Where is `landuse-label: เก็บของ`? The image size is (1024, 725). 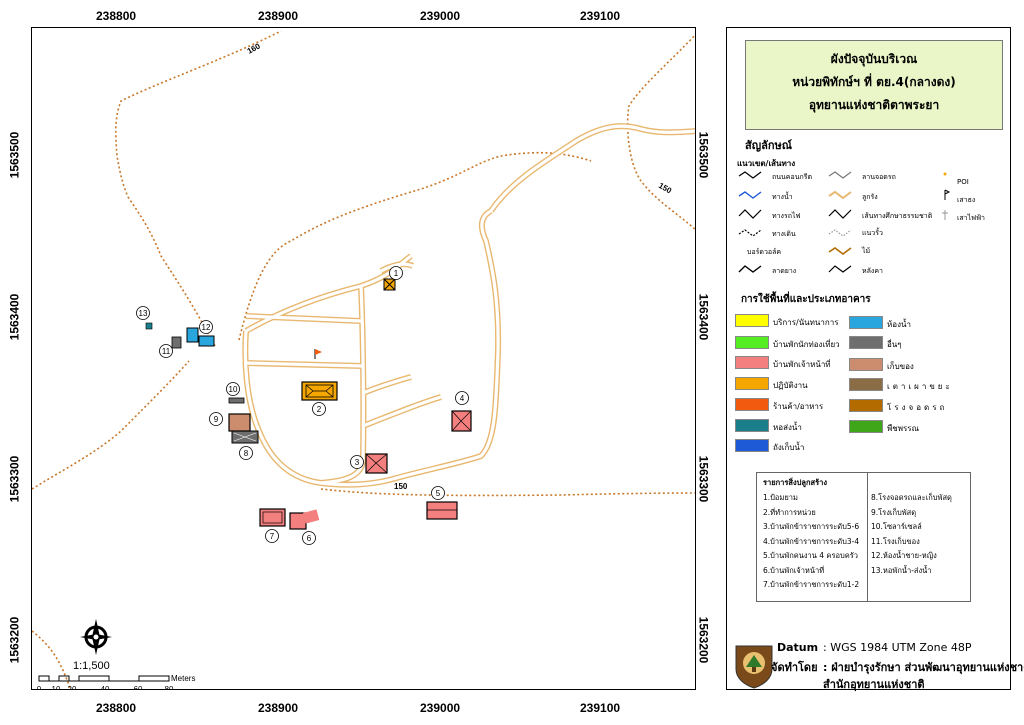
landuse-label: เก็บของ is located at coordinates (900, 366).